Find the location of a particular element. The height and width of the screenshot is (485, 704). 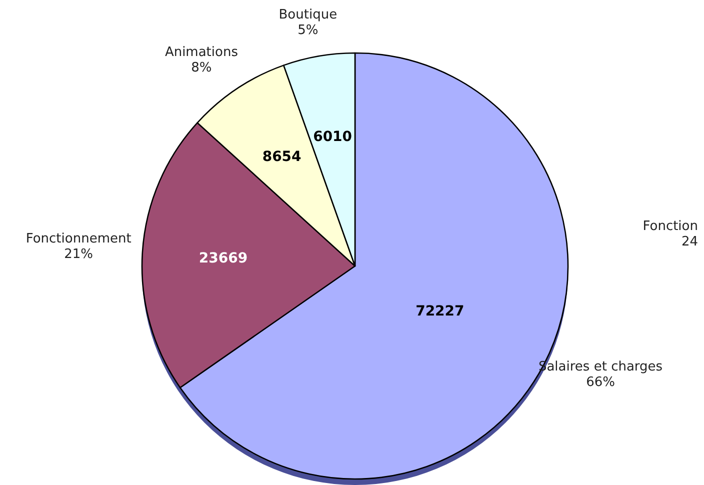

text: 24 is located at coordinates (689, 242).